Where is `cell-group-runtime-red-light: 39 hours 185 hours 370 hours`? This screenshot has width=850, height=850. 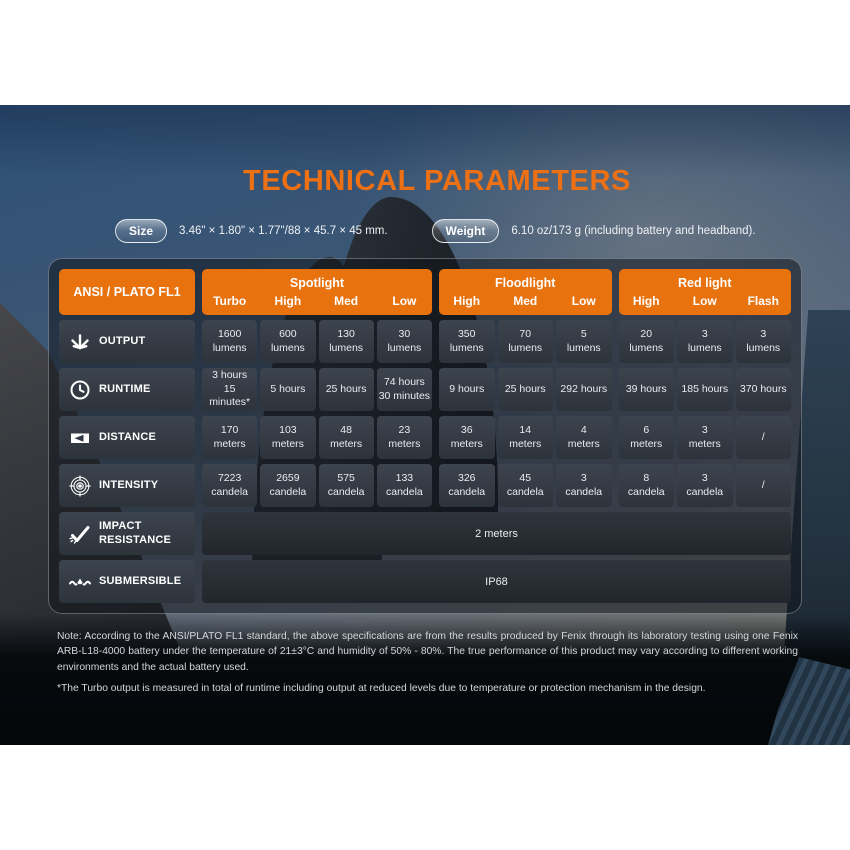 cell-group-runtime-red-light: 39 hours 185 hours 370 hours is located at coordinates (704, 389).